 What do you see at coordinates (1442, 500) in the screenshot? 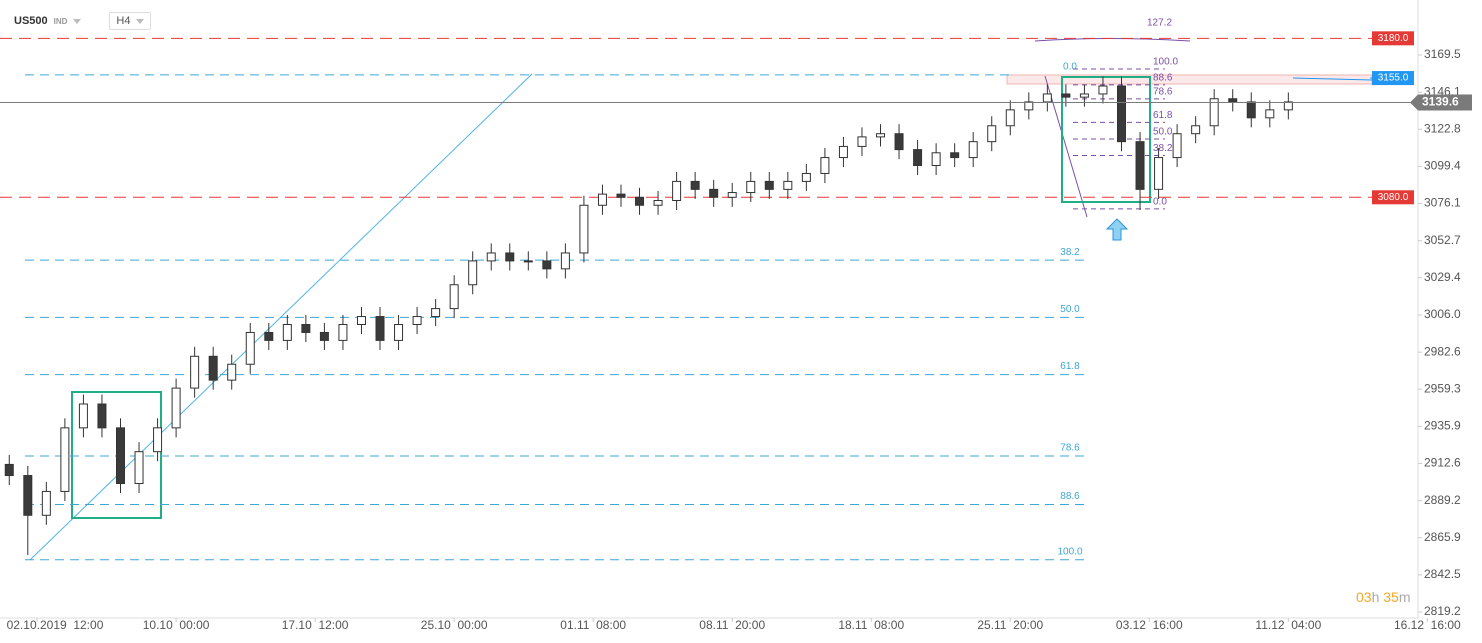
I see `y-tick-label: 2889.2` at bounding box center [1442, 500].